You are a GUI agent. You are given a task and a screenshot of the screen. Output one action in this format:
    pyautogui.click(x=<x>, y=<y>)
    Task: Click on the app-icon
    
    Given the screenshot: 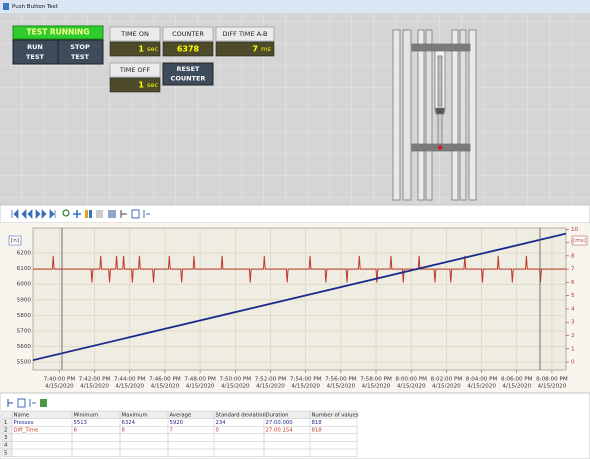 What is the action you would take?
    pyautogui.click(x=6, y=6)
    